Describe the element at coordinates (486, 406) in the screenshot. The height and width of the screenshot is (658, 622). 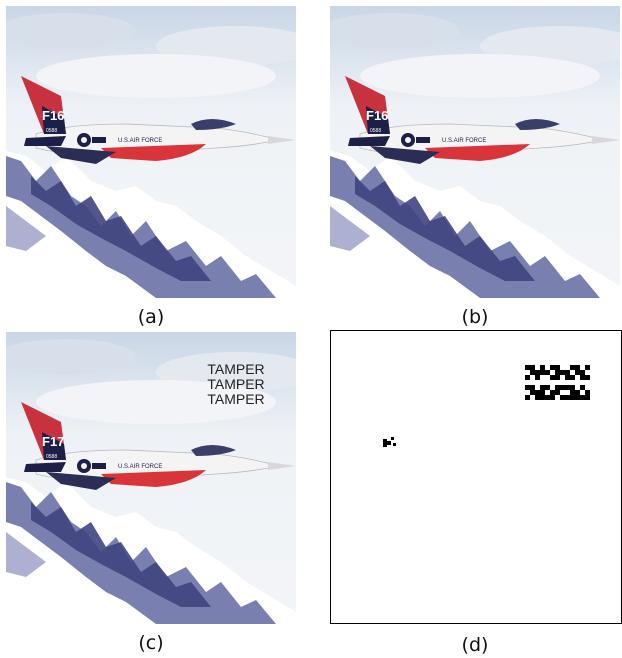
I see `tamper-mask` at that location.